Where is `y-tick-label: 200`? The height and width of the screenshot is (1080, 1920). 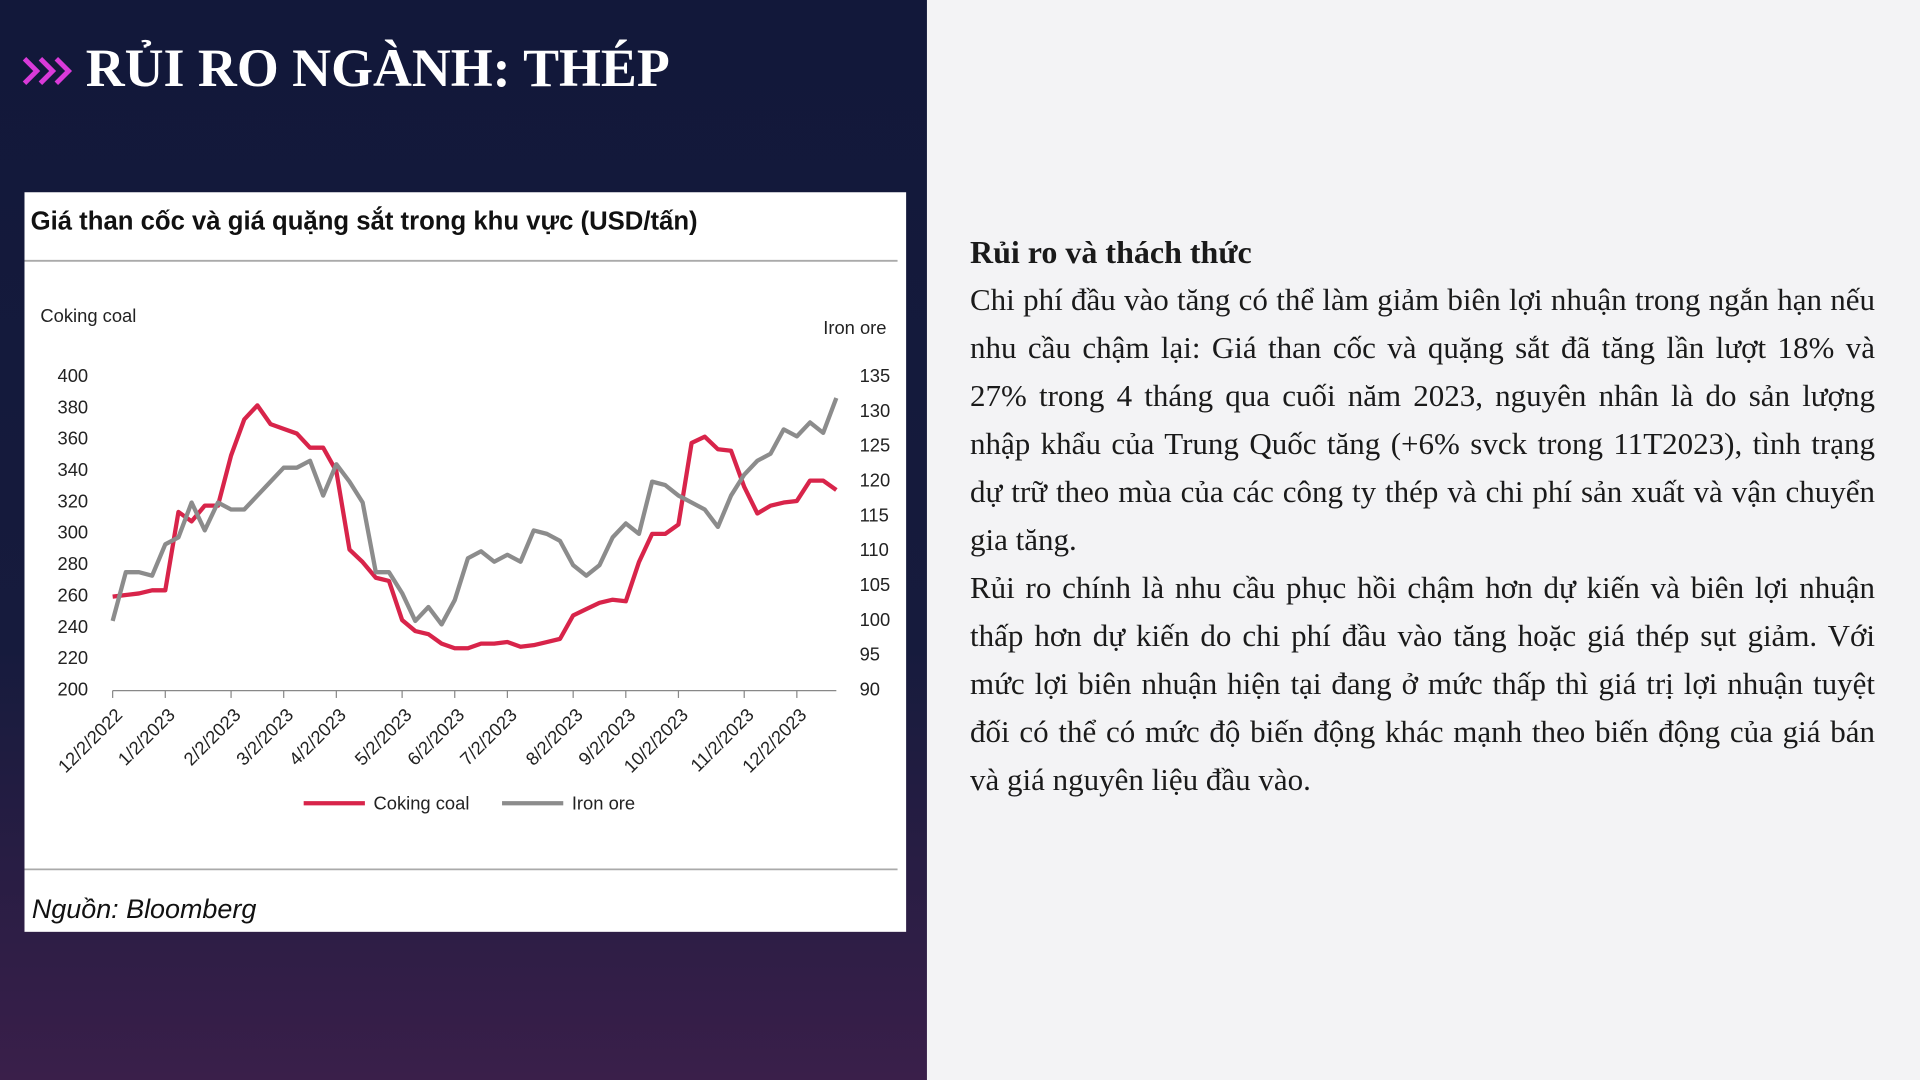 y-tick-label: 200 is located at coordinates (73, 688).